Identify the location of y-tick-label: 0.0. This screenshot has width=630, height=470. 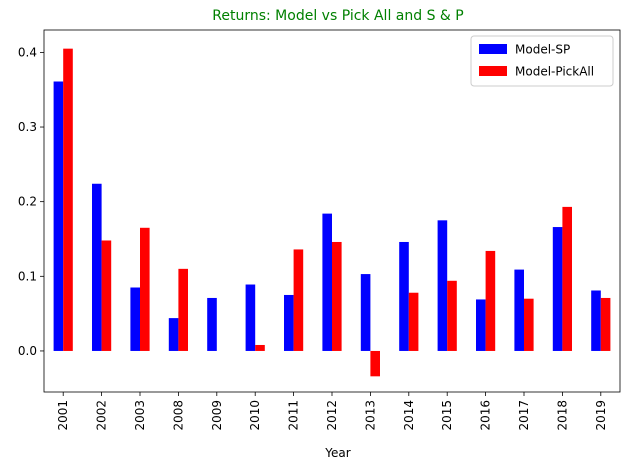
(27, 351).